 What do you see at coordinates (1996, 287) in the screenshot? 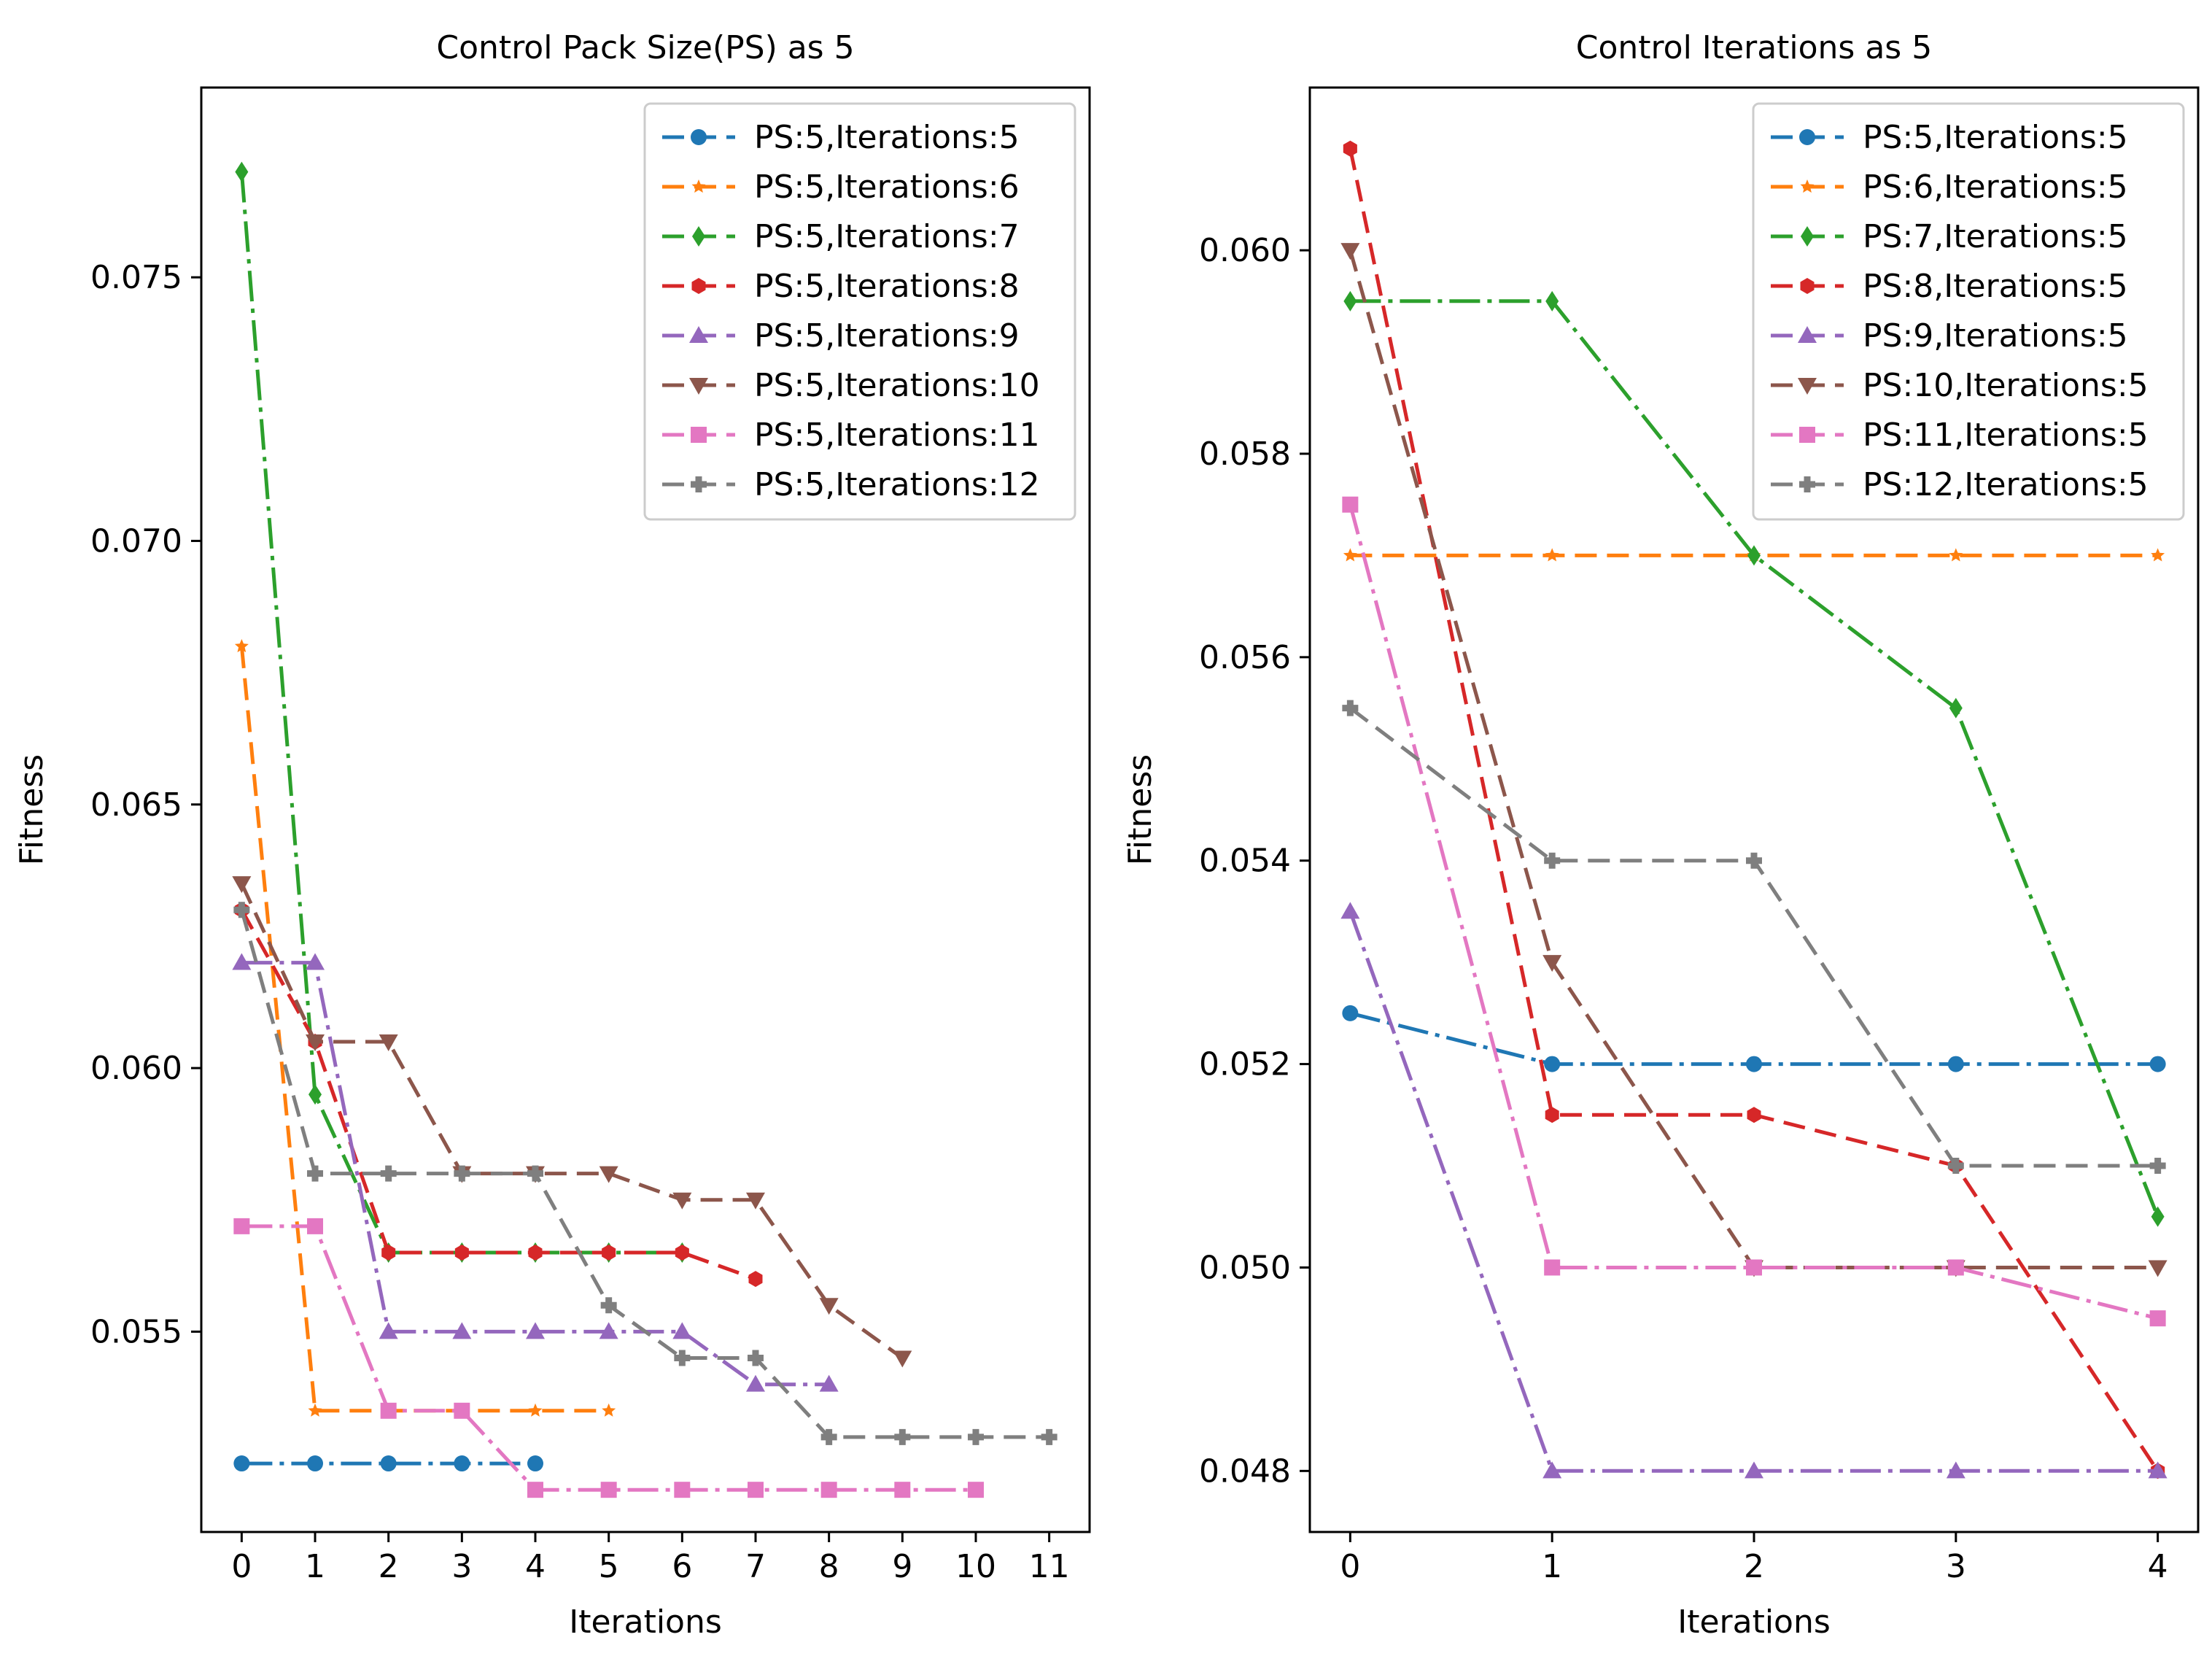
I see `legend-label: PS:8,Iterations:5` at bounding box center [1996, 287].